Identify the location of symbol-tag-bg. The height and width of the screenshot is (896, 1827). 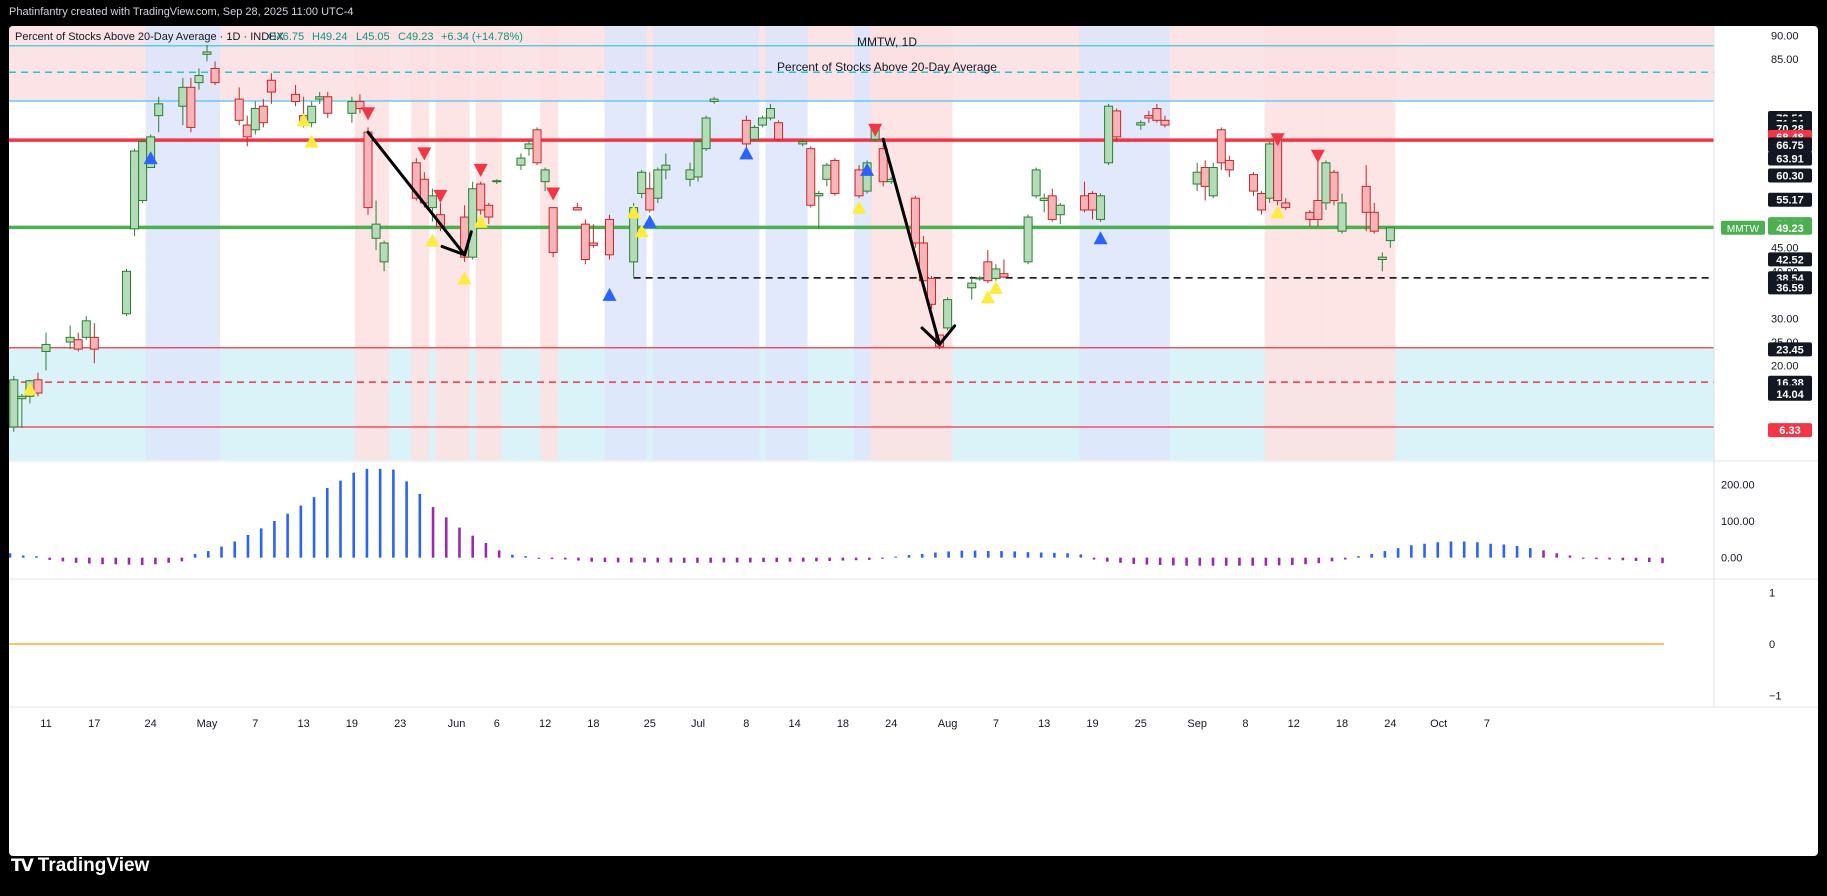
(1743, 227).